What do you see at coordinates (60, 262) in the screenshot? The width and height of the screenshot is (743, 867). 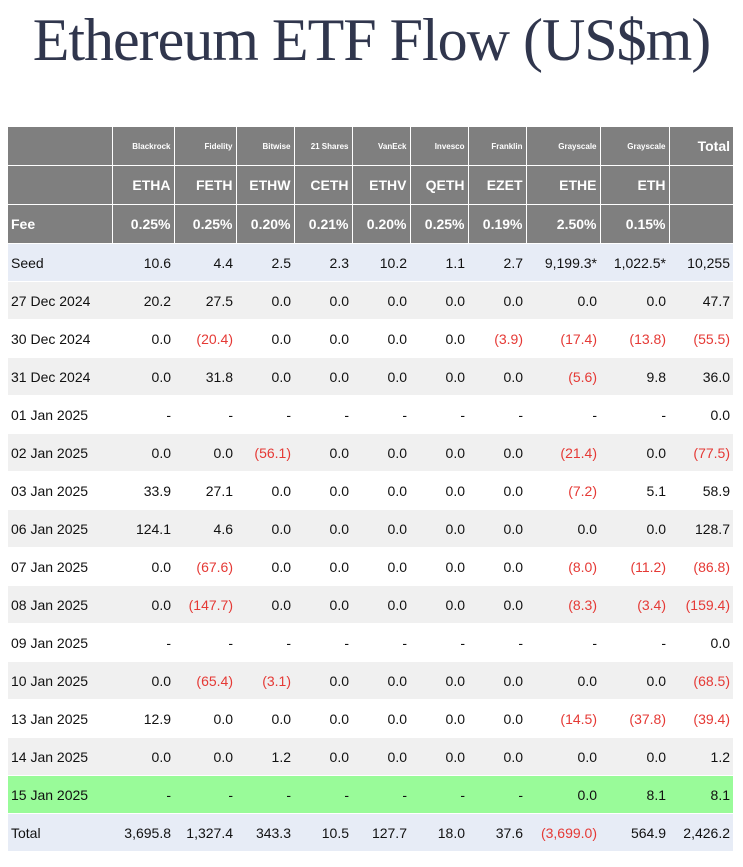 I see `row-label: Seed` at bounding box center [60, 262].